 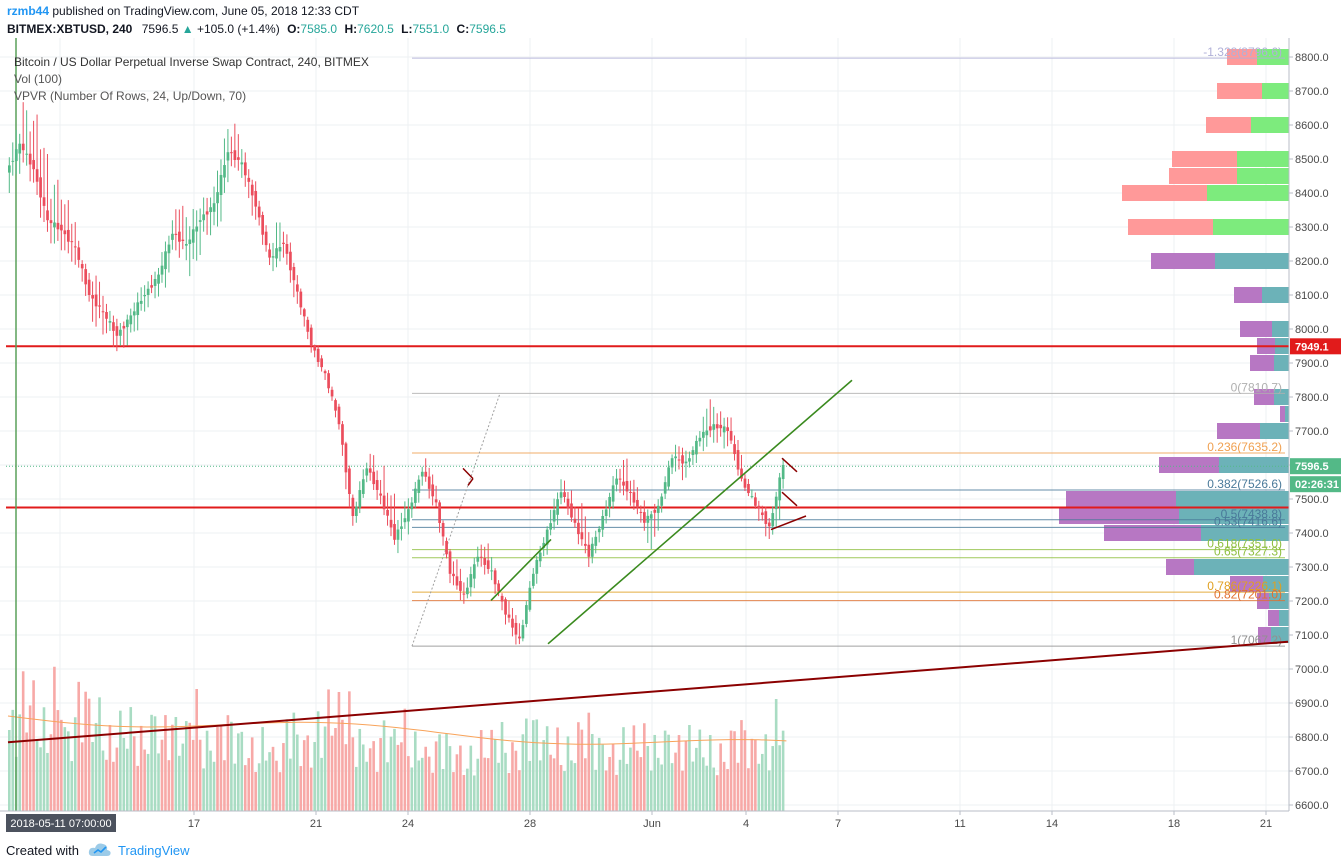 What do you see at coordinates (1312, 568) in the screenshot?
I see `price-tick-label: 7300.0` at bounding box center [1312, 568].